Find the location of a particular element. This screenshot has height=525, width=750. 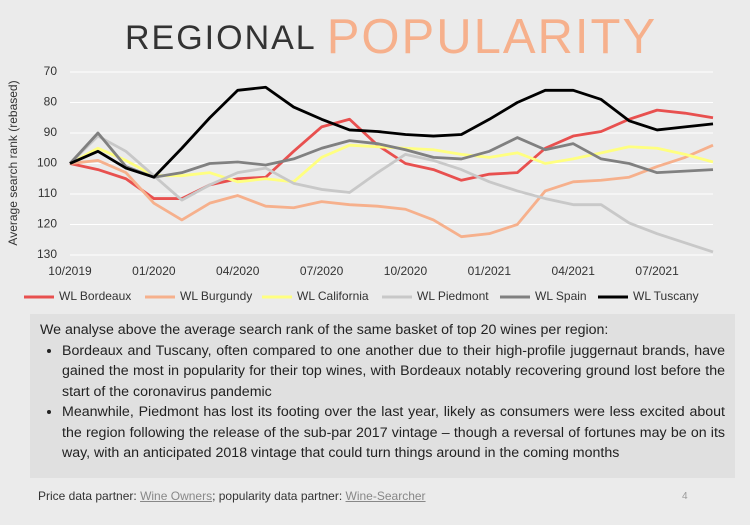

footer-text: ; popularity data partner: is located at coordinates (277, 496).